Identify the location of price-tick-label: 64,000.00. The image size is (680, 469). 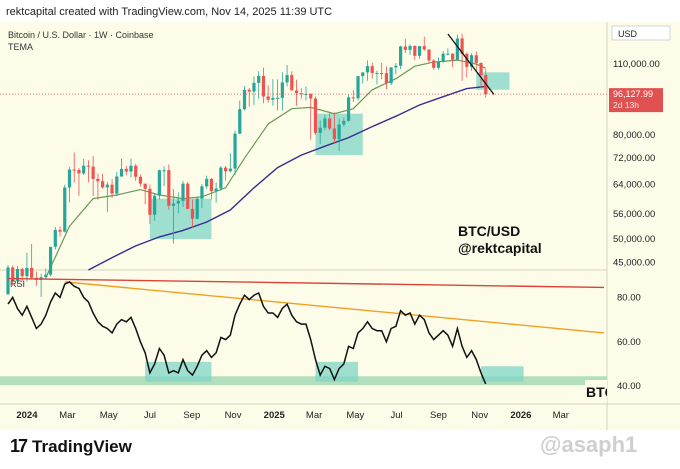
(634, 184).